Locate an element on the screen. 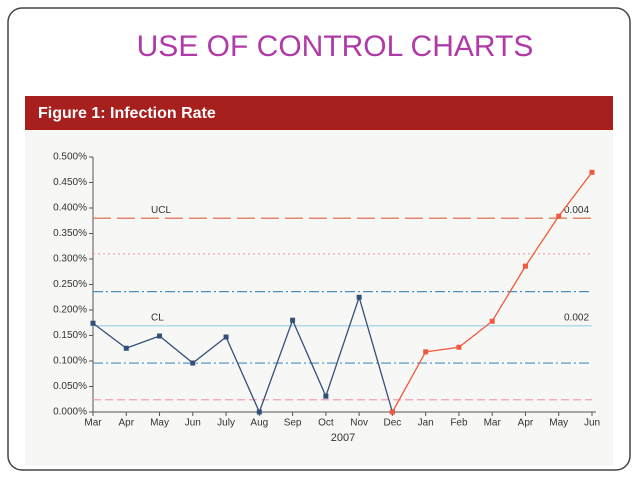  reference-value-label: 0.002 is located at coordinates (576, 317).